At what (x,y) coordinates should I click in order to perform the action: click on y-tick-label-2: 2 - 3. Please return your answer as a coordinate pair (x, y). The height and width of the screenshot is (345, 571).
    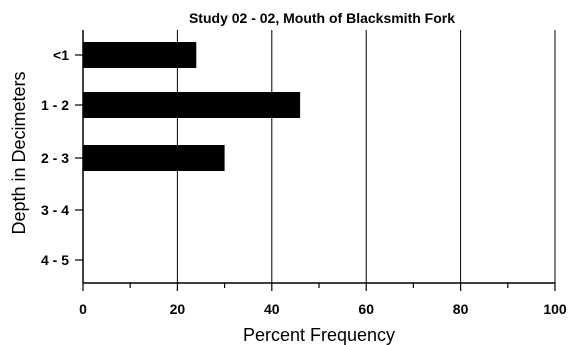
    Looking at the image, I should click on (55, 158).